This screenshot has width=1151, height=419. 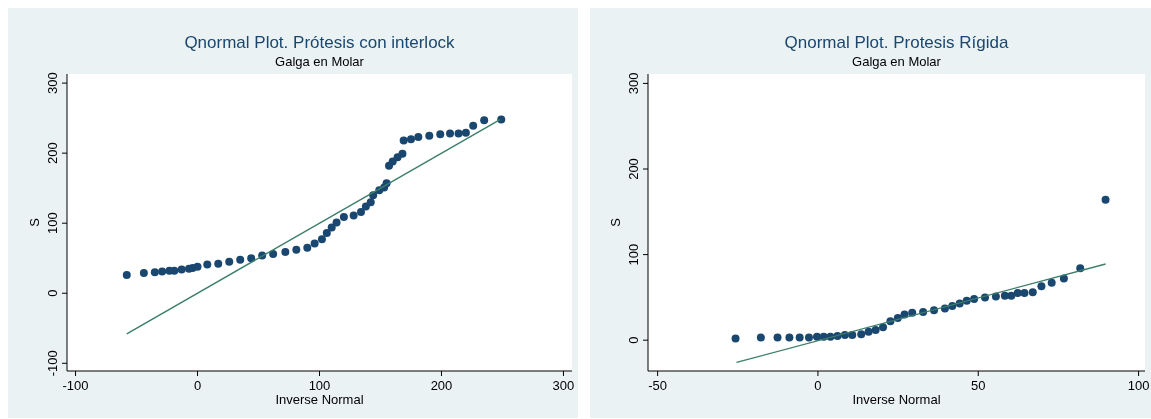 What do you see at coordinates (441, 385) in the screenshot?
I see `x-tick-label: 200` at bounding box center [441, 385].